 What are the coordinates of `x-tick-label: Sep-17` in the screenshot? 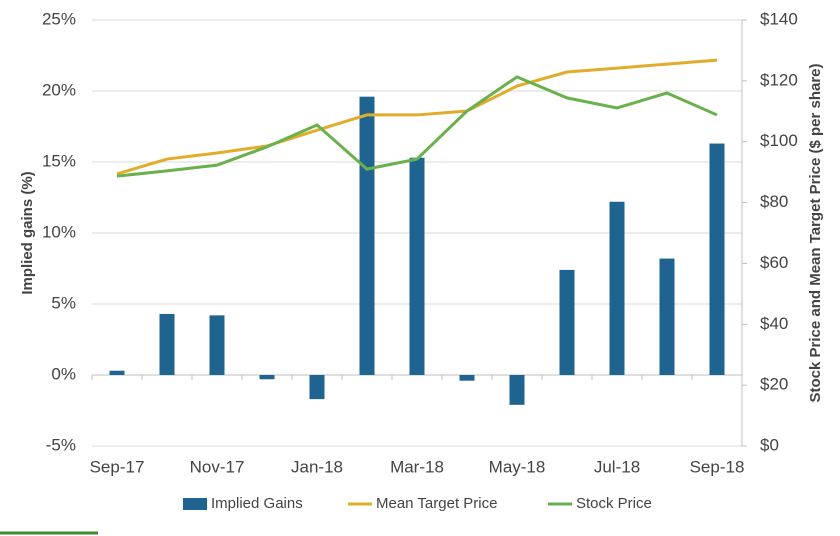 It's located at (117, 466).